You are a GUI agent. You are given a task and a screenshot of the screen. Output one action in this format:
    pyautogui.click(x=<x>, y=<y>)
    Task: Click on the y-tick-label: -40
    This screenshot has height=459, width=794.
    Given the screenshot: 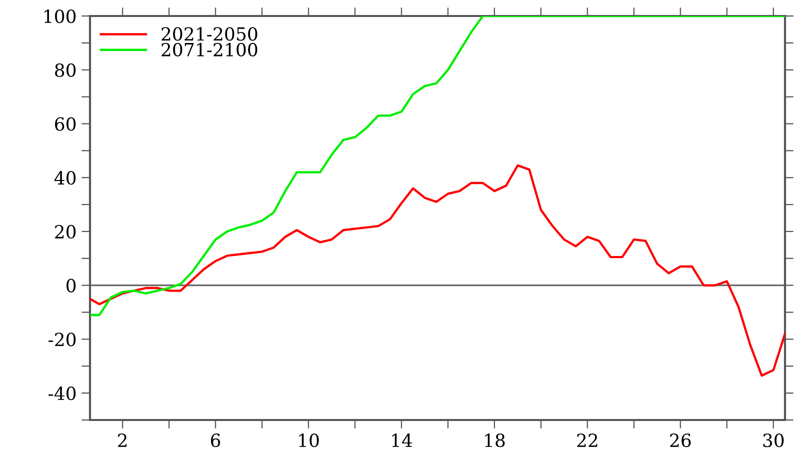 What is the action you would take?
    pyautogui.click(x=62, y=393)
    